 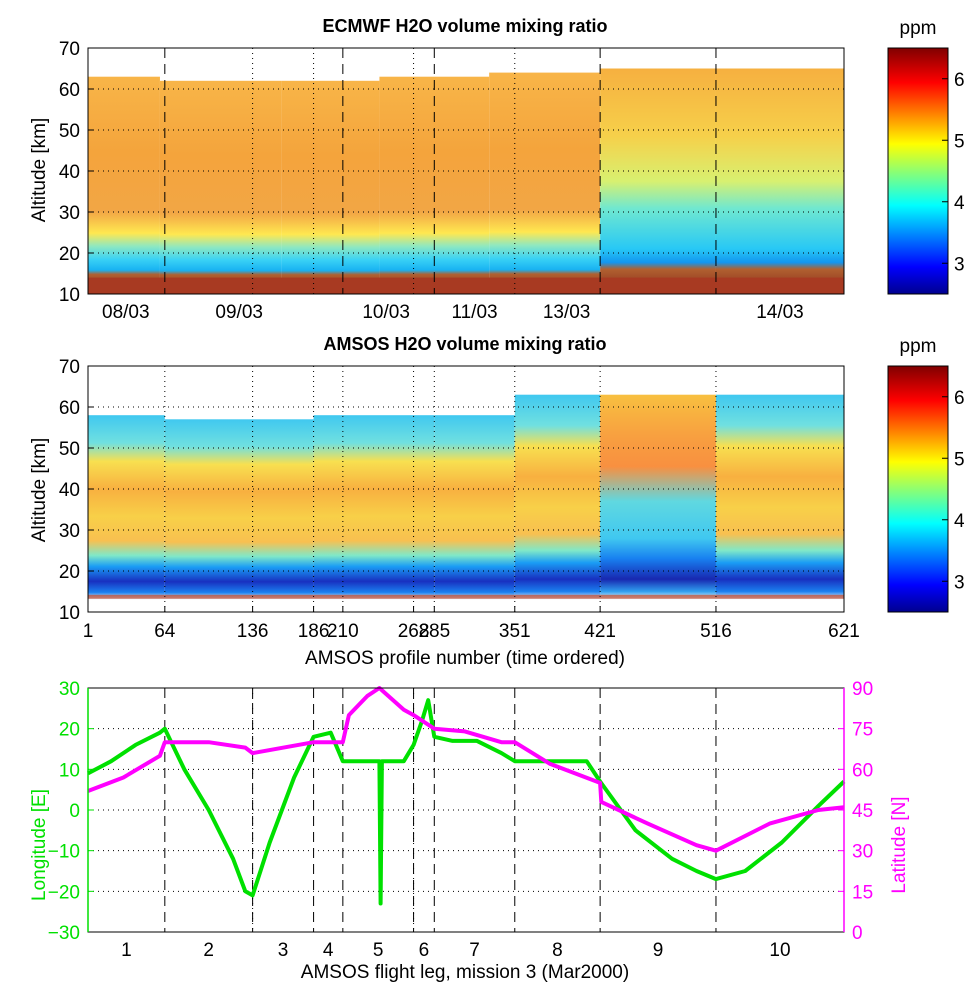 I want to click on latitude-tick-label: 75, so click(x=862, y=730).